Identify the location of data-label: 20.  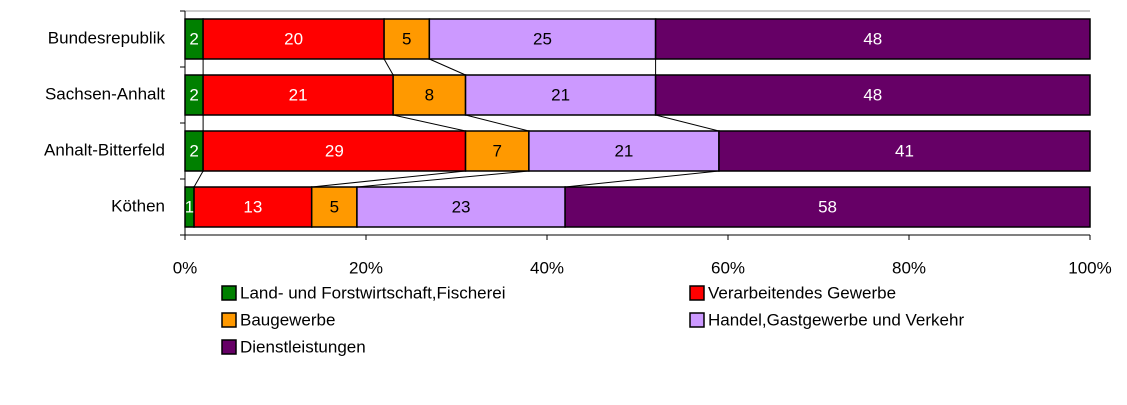
(293, 38).